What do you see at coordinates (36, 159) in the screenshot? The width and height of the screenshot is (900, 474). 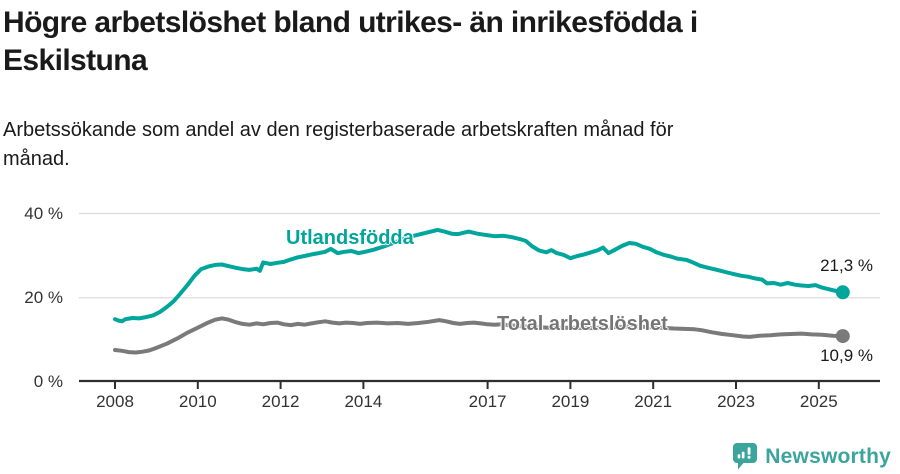 I see `chart-subtitle-line-2: månad.` at bounding box center [36, 159].